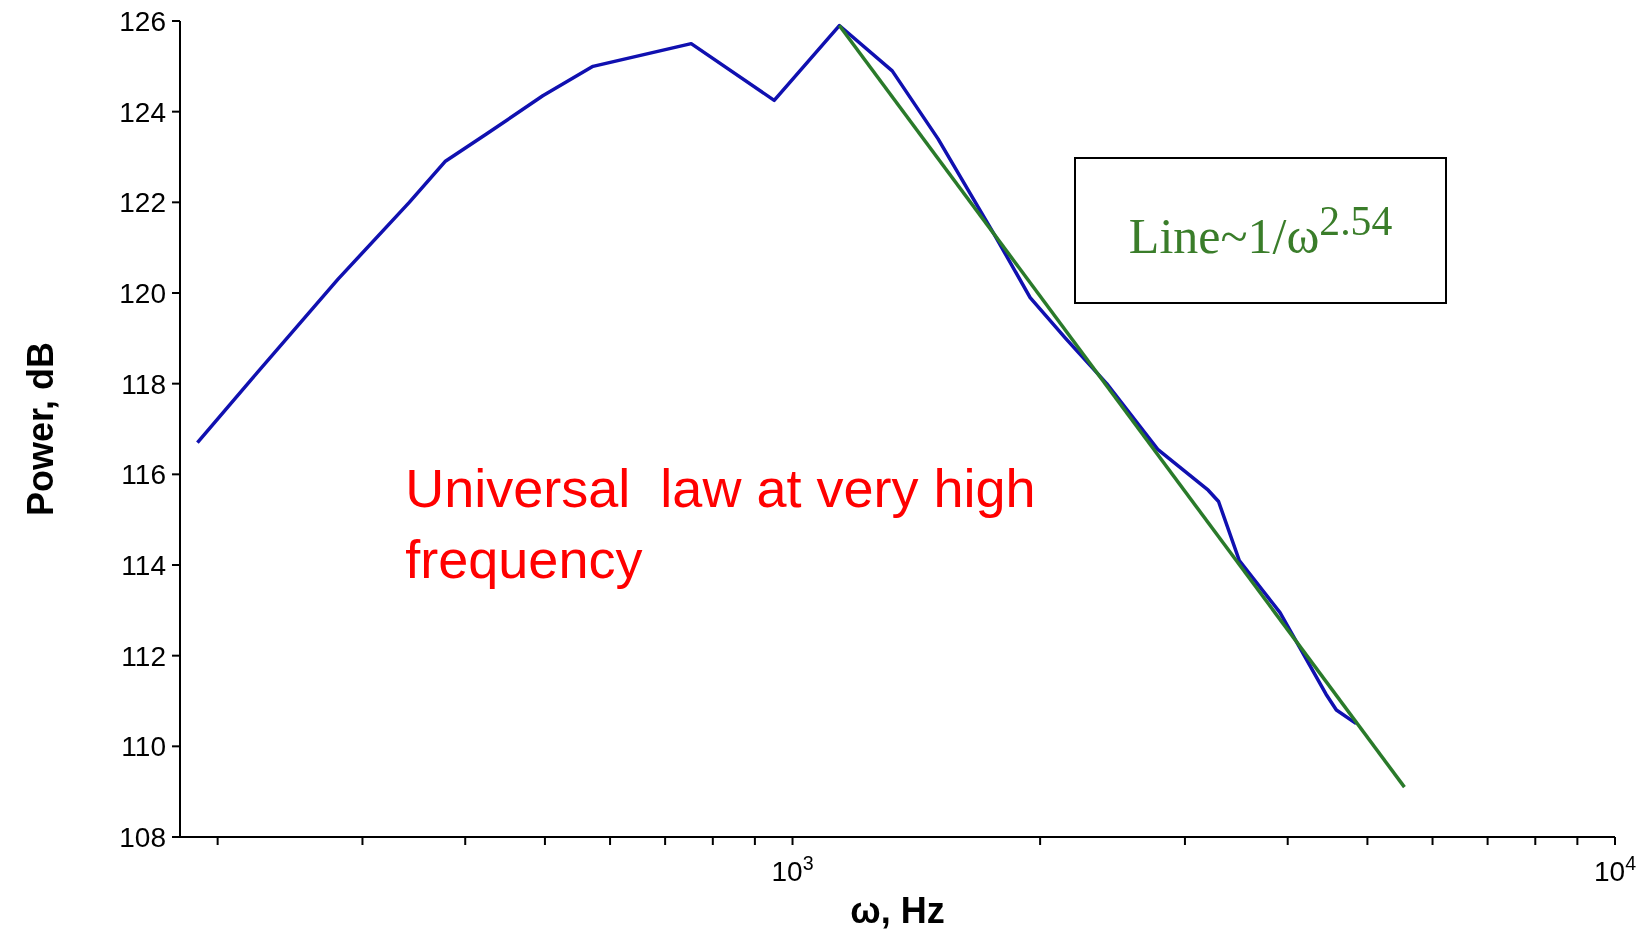  I want to click on x-axis-title: ω, Hz, so click(897, 910).